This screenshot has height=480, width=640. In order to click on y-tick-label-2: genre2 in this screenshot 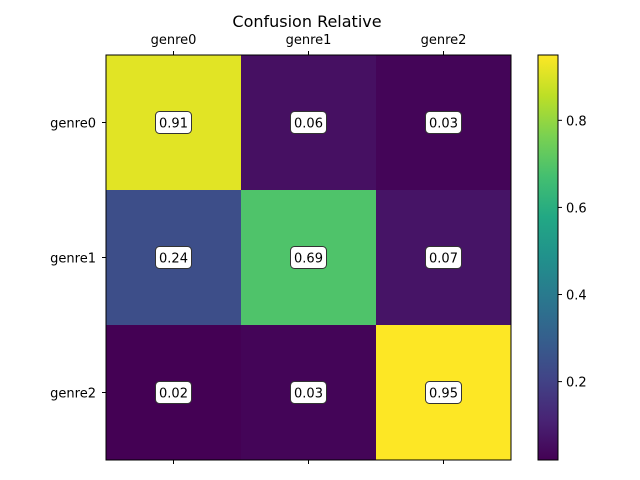, I will do `click(73, 394)`.